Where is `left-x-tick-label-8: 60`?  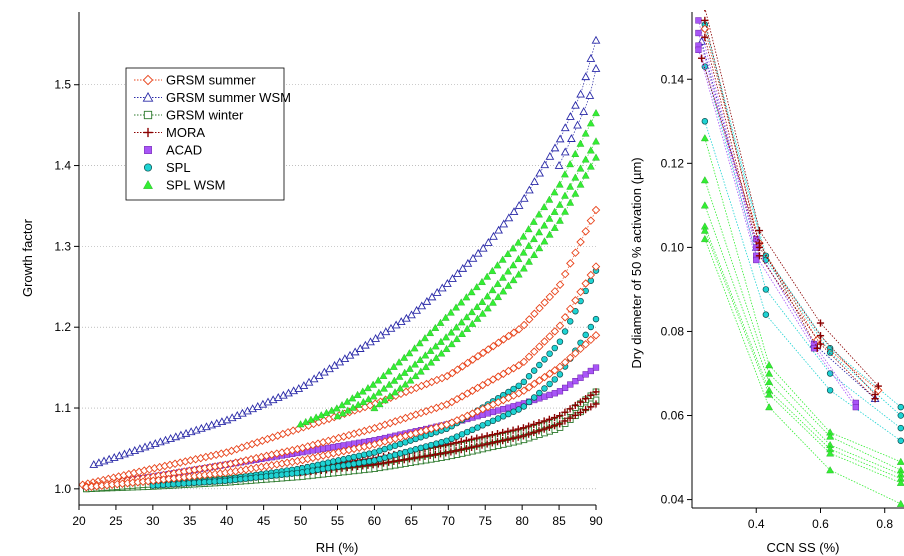
left-x-tick-label-8: 60 is located at coordinates (375, 521).